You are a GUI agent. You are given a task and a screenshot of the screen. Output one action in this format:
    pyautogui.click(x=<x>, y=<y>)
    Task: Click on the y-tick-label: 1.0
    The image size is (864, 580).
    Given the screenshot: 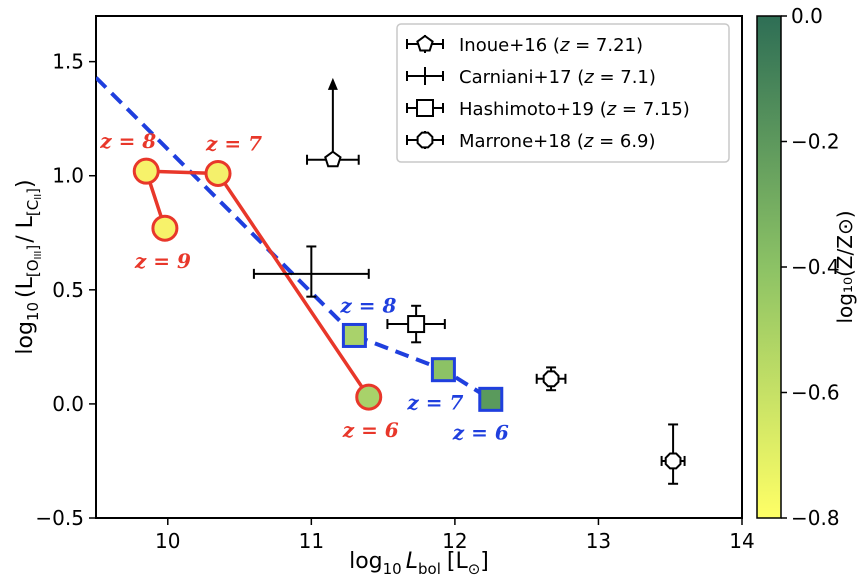 What is the action you would take?
    pyautogui.click(x=68, y=176)
    